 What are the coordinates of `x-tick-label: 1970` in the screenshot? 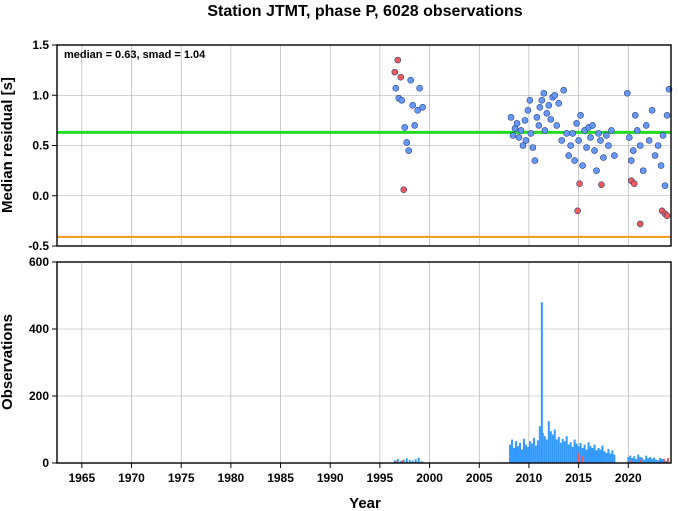 It's located at (131, 478).